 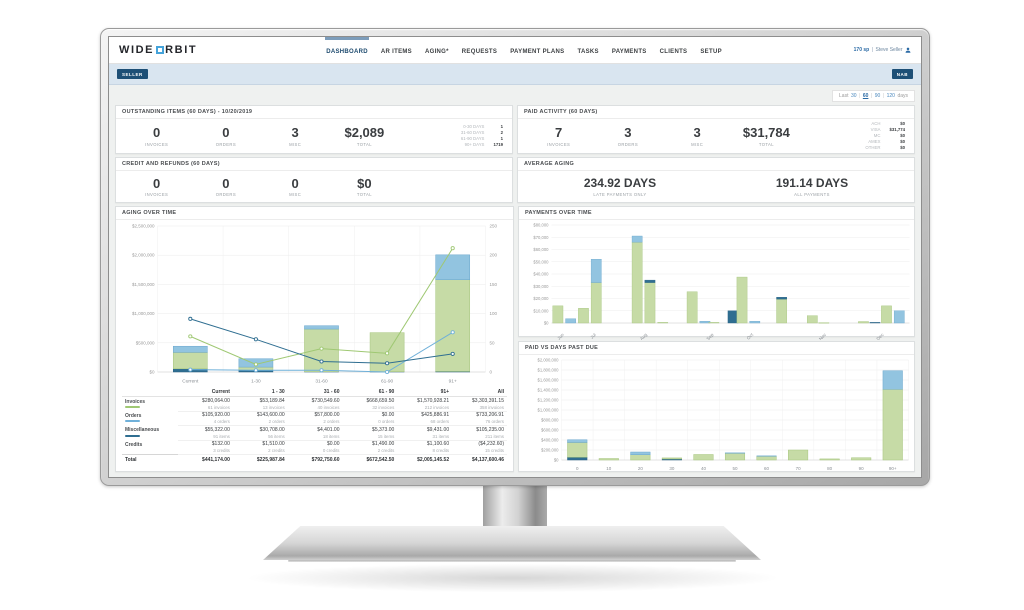 What do you see at coordinates (515, 96) in the screenshot?
I see `filter-row: Last 30 | 60 | 90 | 120 days` at bounding box center [515, 96].